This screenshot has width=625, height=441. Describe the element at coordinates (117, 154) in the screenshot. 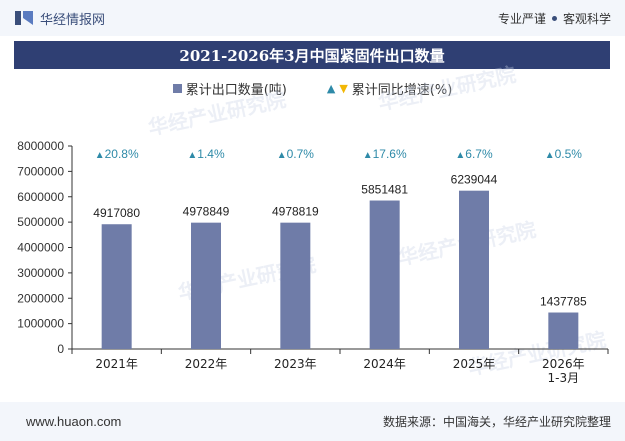

I see `growth-rate-label: ▲20.8%` at that location.